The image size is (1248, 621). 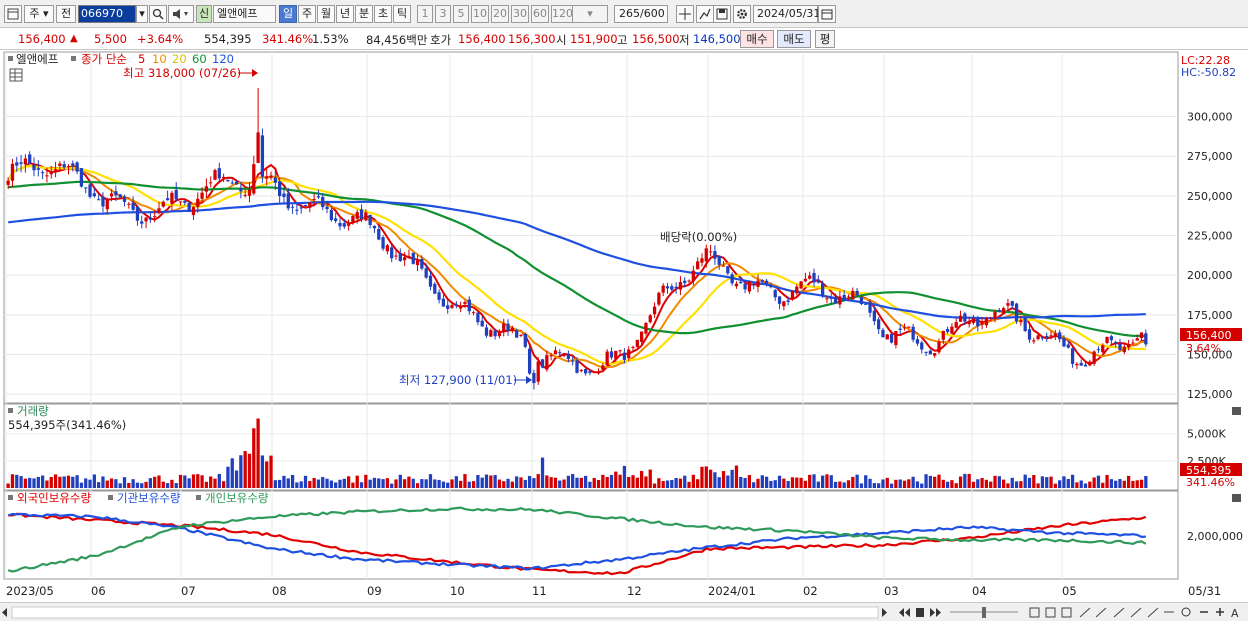 I want to click on period-button-3: 년, so click(x=345, y=14).